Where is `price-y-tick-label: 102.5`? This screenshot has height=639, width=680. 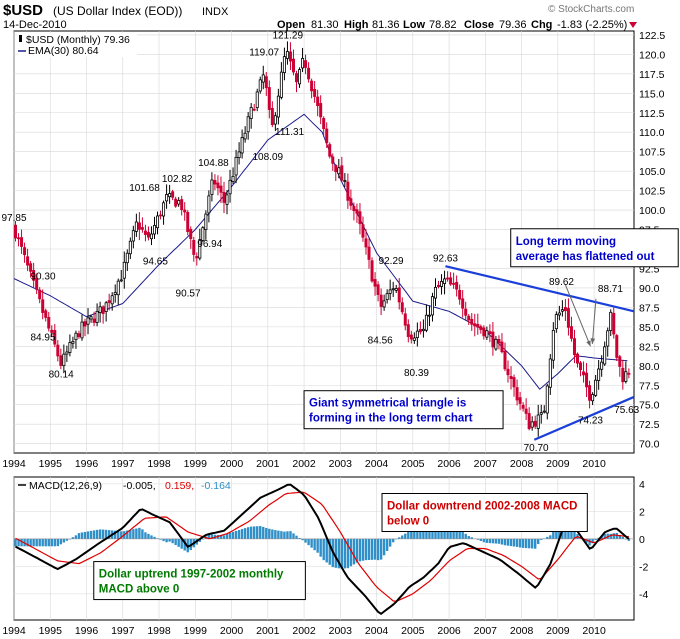
price-y-tick-label: 102.5 is located at coordinates (652, 192).